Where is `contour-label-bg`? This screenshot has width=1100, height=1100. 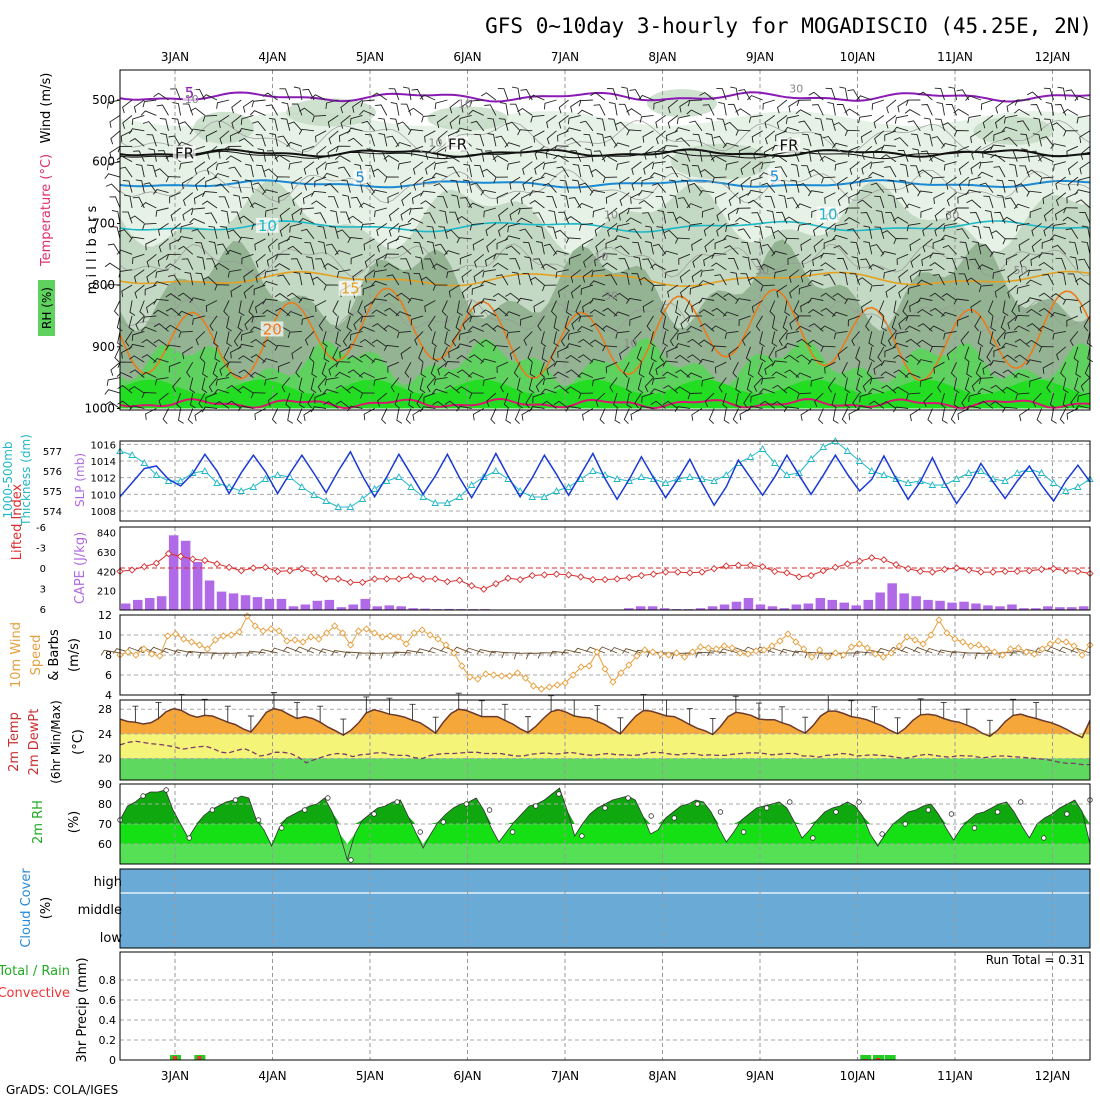
contour-label-bg is located at coordinates (267, 225).